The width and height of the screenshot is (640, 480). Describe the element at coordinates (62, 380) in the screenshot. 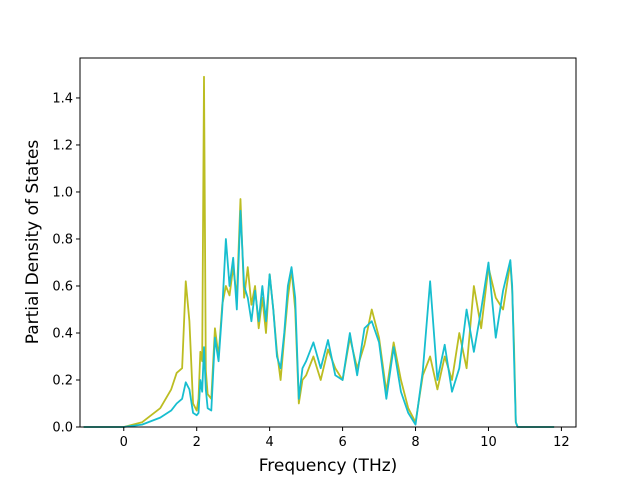

I see `y-tick-label: 0.2` at that location.